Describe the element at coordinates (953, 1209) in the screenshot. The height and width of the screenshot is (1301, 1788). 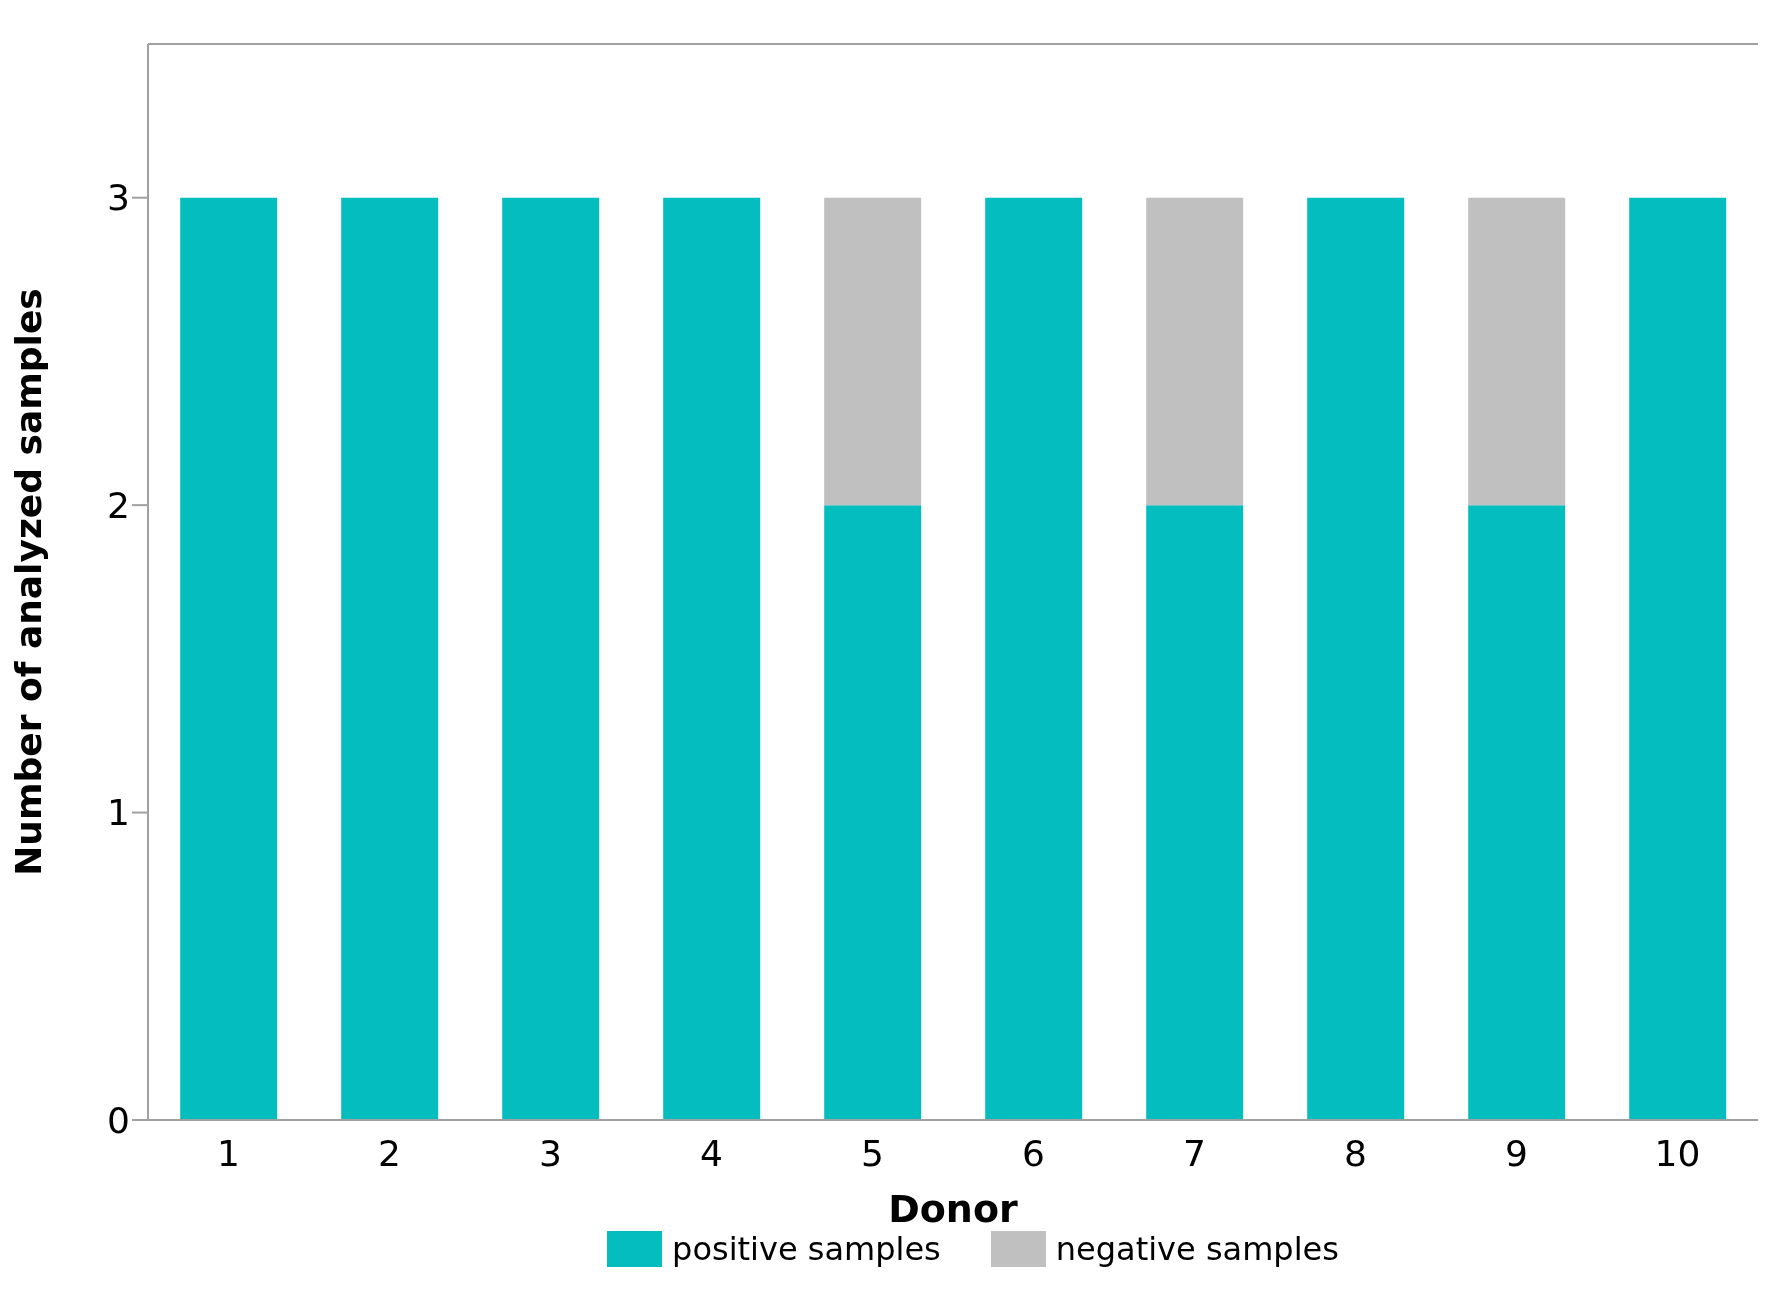
I see `x-axis-title: Donor` at that location.